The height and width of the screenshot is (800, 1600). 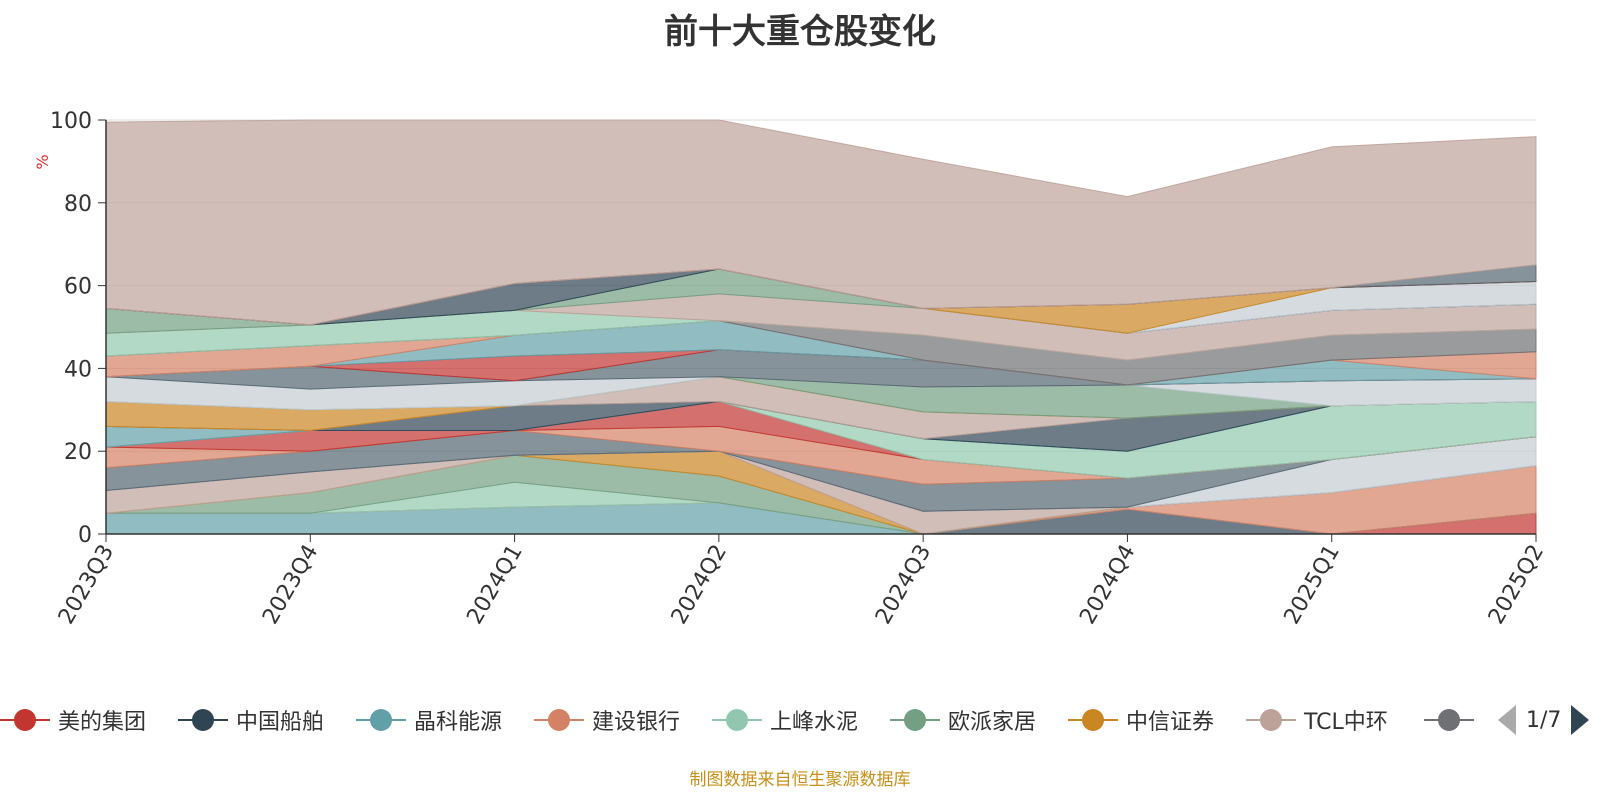 What do you see at coordinates (494, 585) in the screenshot?
I see `x-tick-label: 2024Q1` at bounding box center [494, 585].